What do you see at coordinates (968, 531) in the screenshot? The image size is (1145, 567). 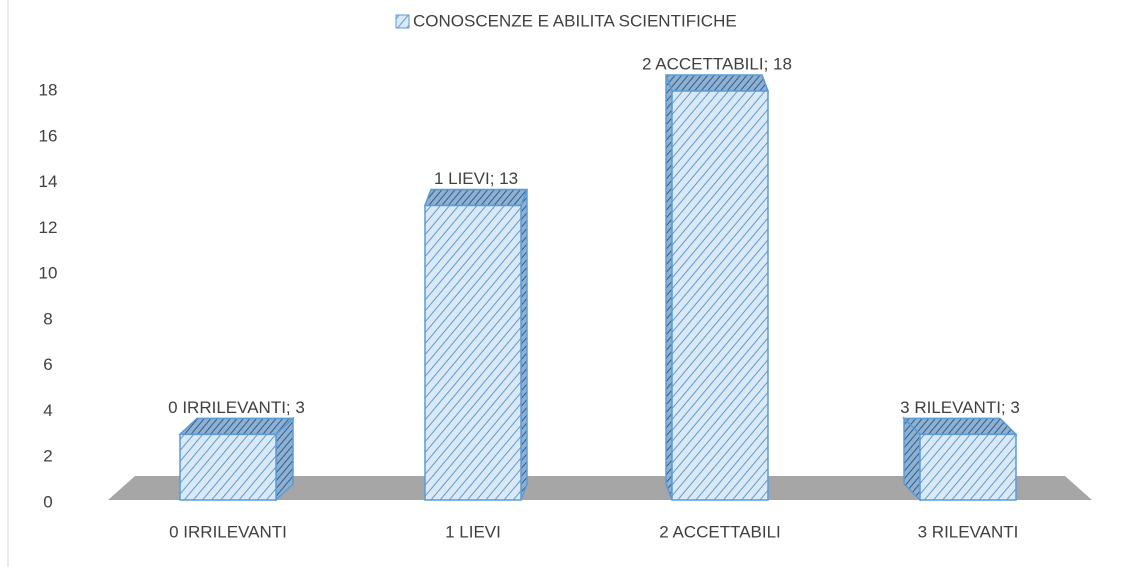 I see `x-tick-label: 3 RILEVANTI` at bounding box center [968, 531].